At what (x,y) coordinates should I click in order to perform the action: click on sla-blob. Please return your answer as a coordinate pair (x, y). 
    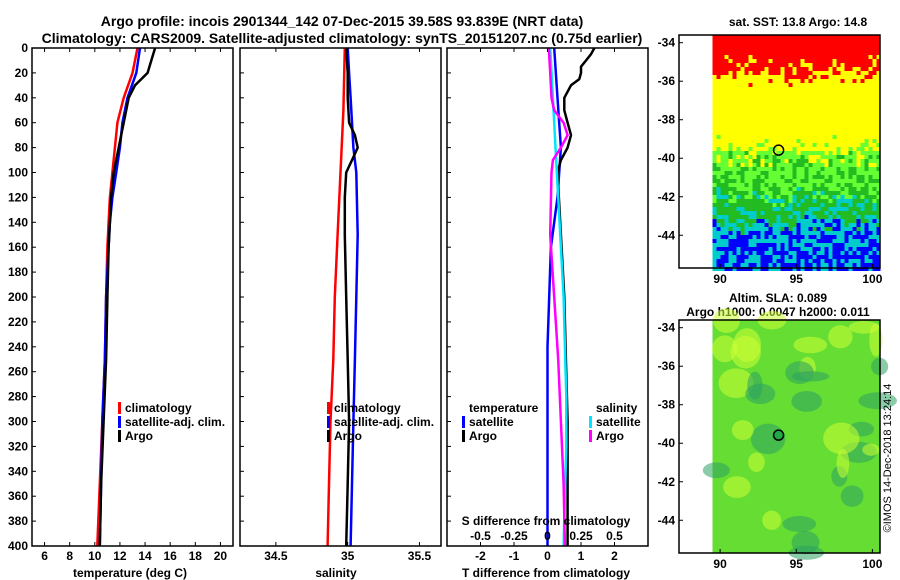
    Looking at the image, I should click on (841, 438).